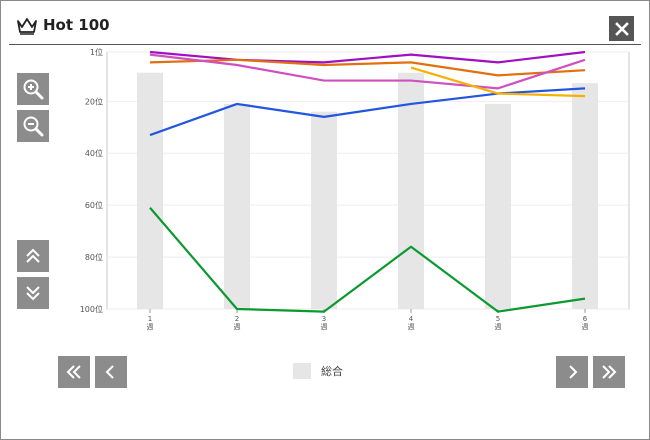 The image size is (650, 440). Describe the element at coordinates (27, 26) in the screenshot. I see `crown-icon` at that location.